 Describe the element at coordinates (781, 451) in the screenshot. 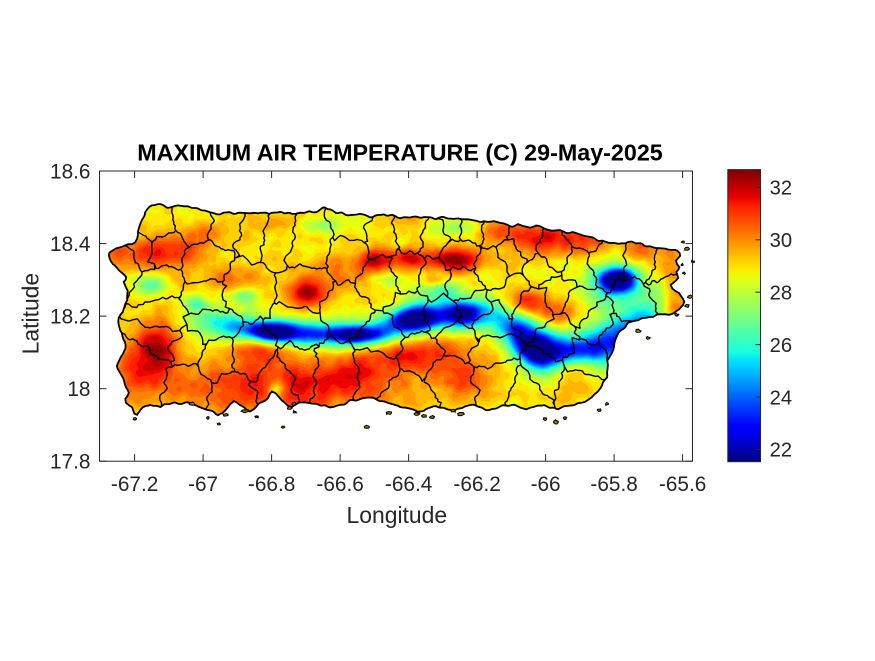

I see `svg-text: 22` at that location.